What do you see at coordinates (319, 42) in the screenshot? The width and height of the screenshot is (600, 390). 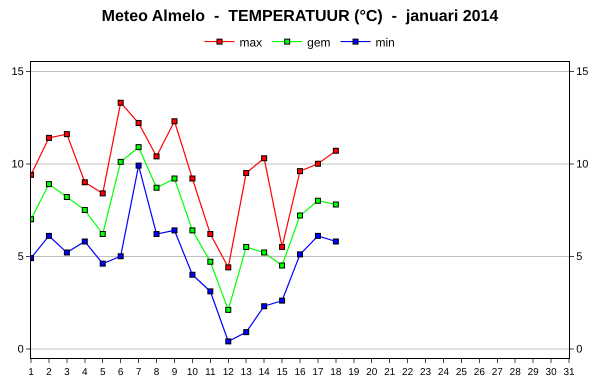 I see `legend-label: gem` at bounding box center [319, 42].